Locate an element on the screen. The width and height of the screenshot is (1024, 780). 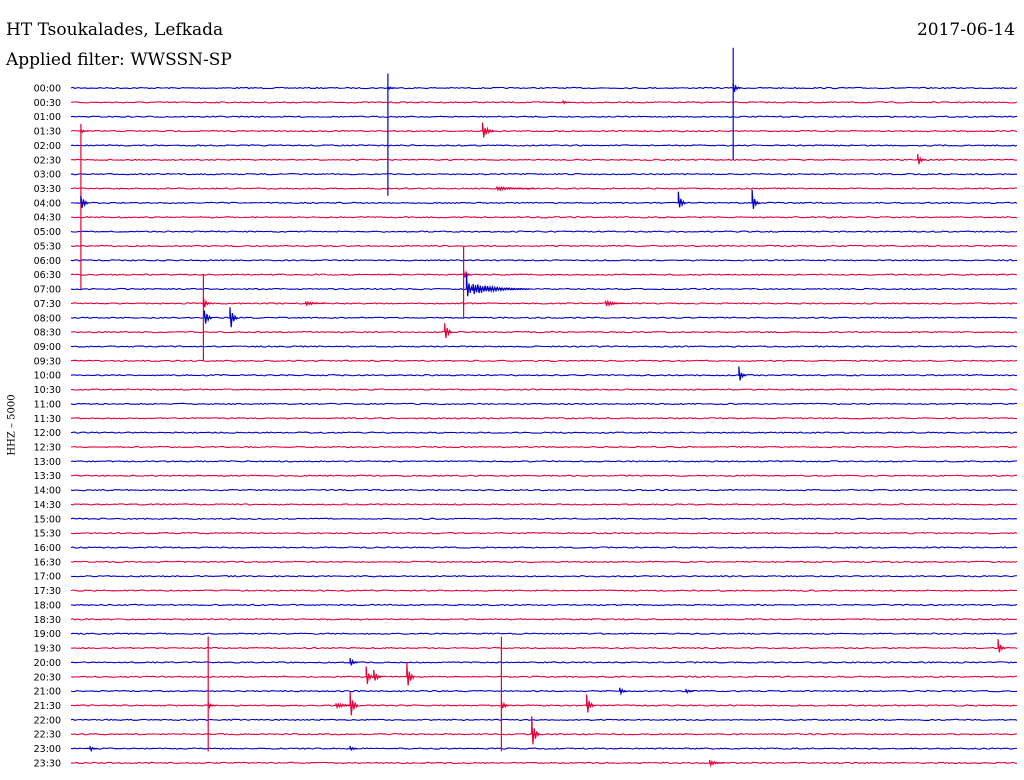
time-label-1000: 10:00 is located at coordinates (47, 376).